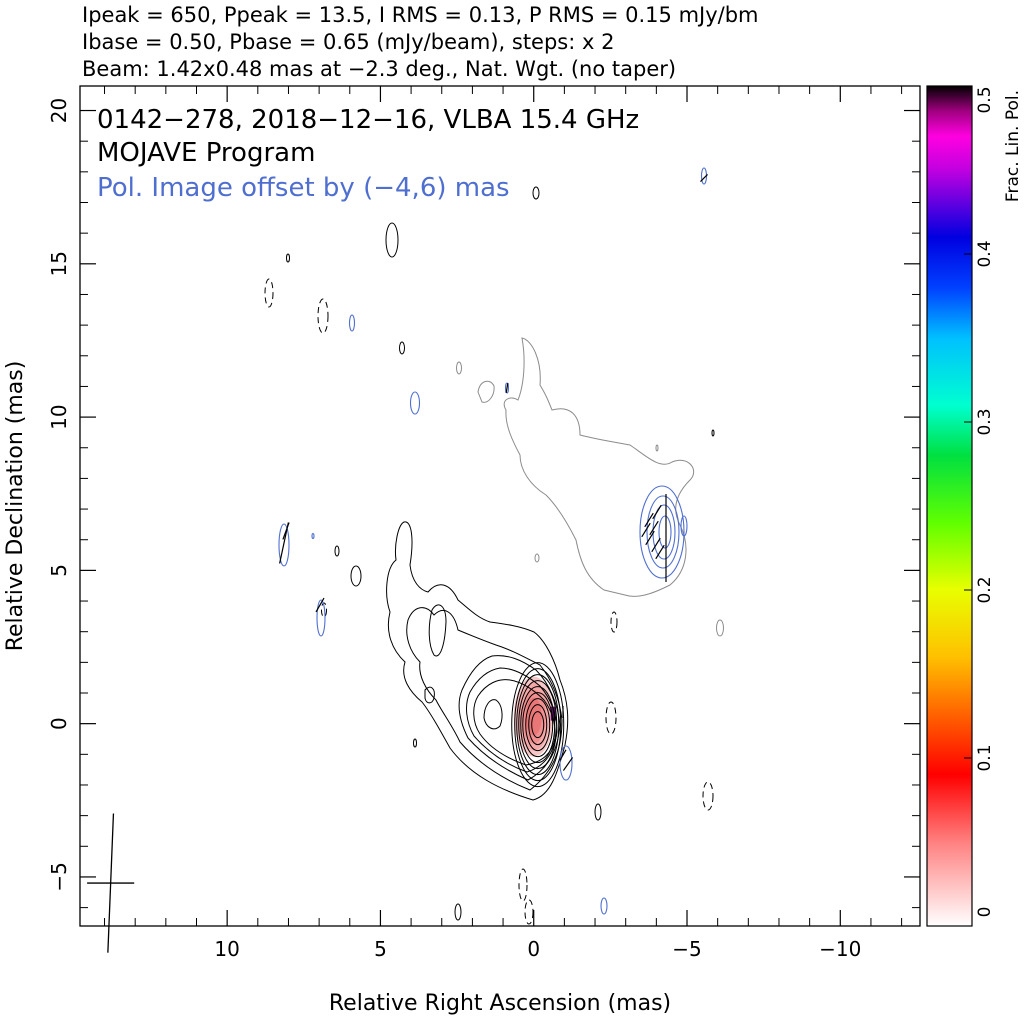  What do you see at coordinates (985, 589) in the screenshot?
I see `colorbar-tick-label: 0.2` at bounding box center [985, 589].